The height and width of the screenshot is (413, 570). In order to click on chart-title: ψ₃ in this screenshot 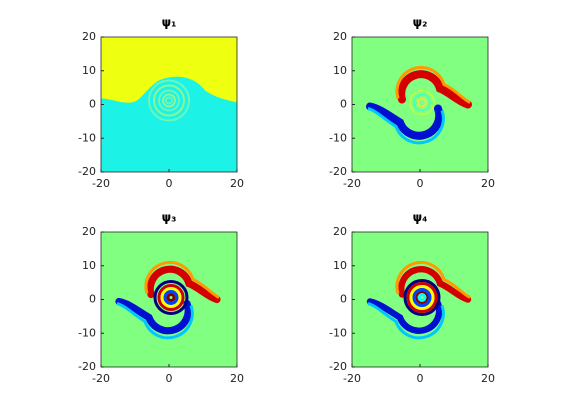, I will do `click(169, 218)`.